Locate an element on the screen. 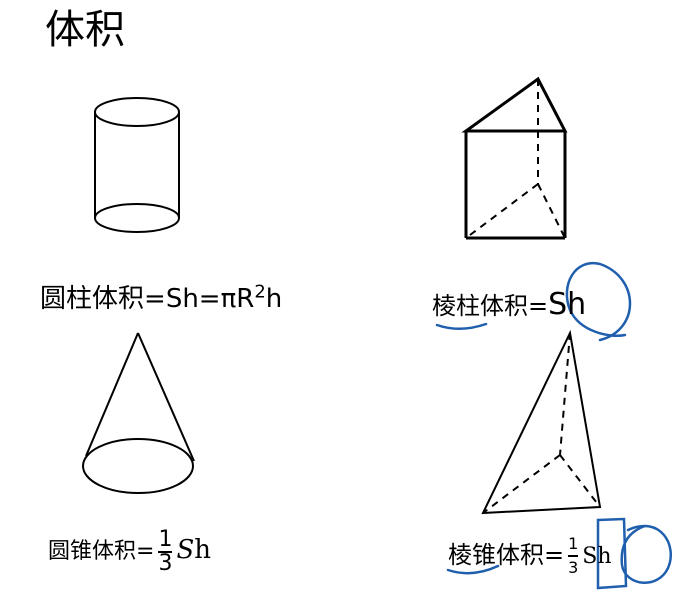 The width and height of the screenshot is (700, 593). cylinder-exponent: 2 is located at coordinates (260, 292).